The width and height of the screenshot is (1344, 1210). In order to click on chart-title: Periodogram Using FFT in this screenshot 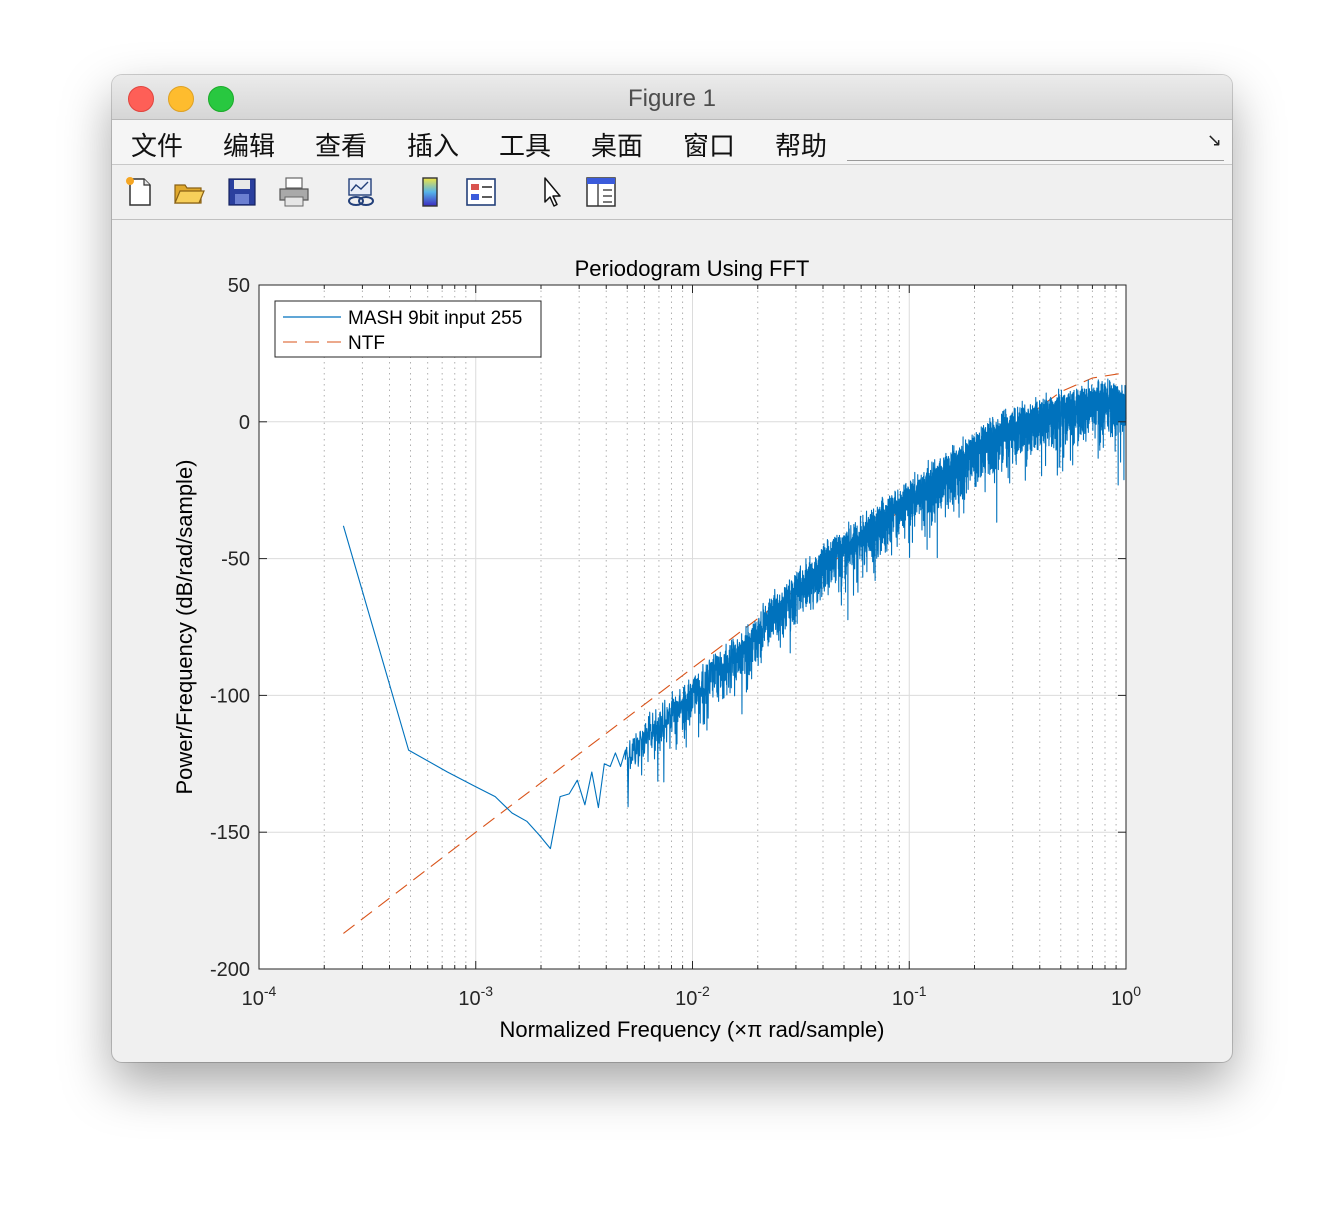, I will do `click(692, 268)`.